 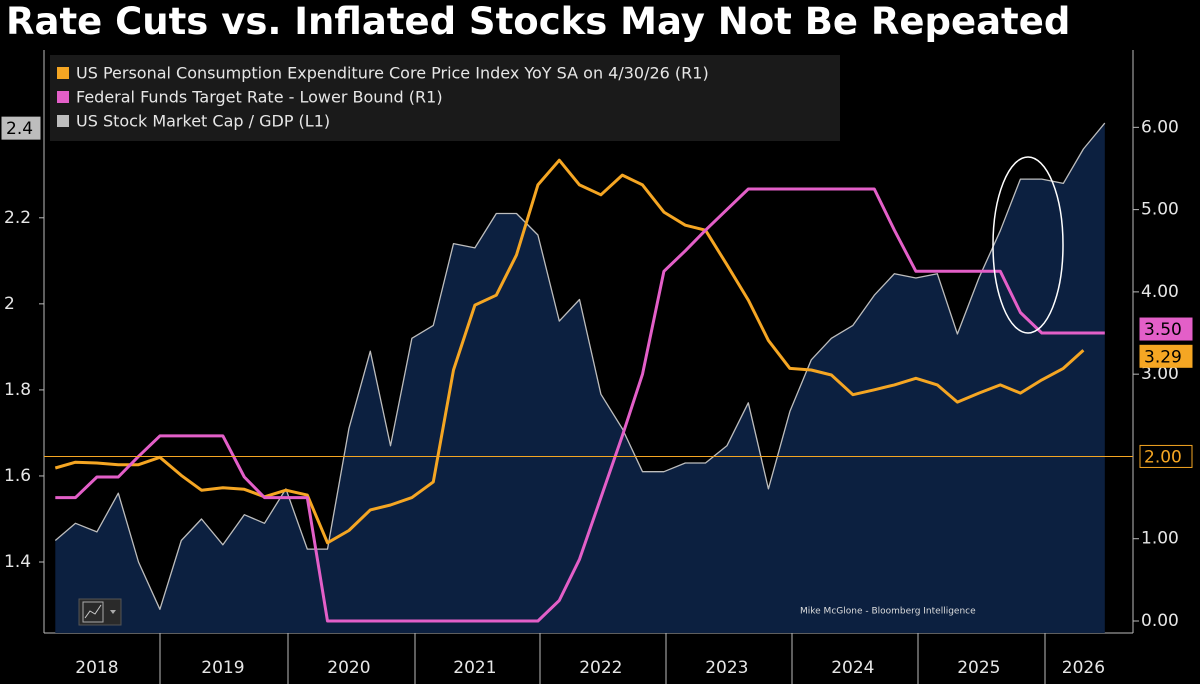 I want to click on x-tick-label: 2018, so click(x=96, y=668).